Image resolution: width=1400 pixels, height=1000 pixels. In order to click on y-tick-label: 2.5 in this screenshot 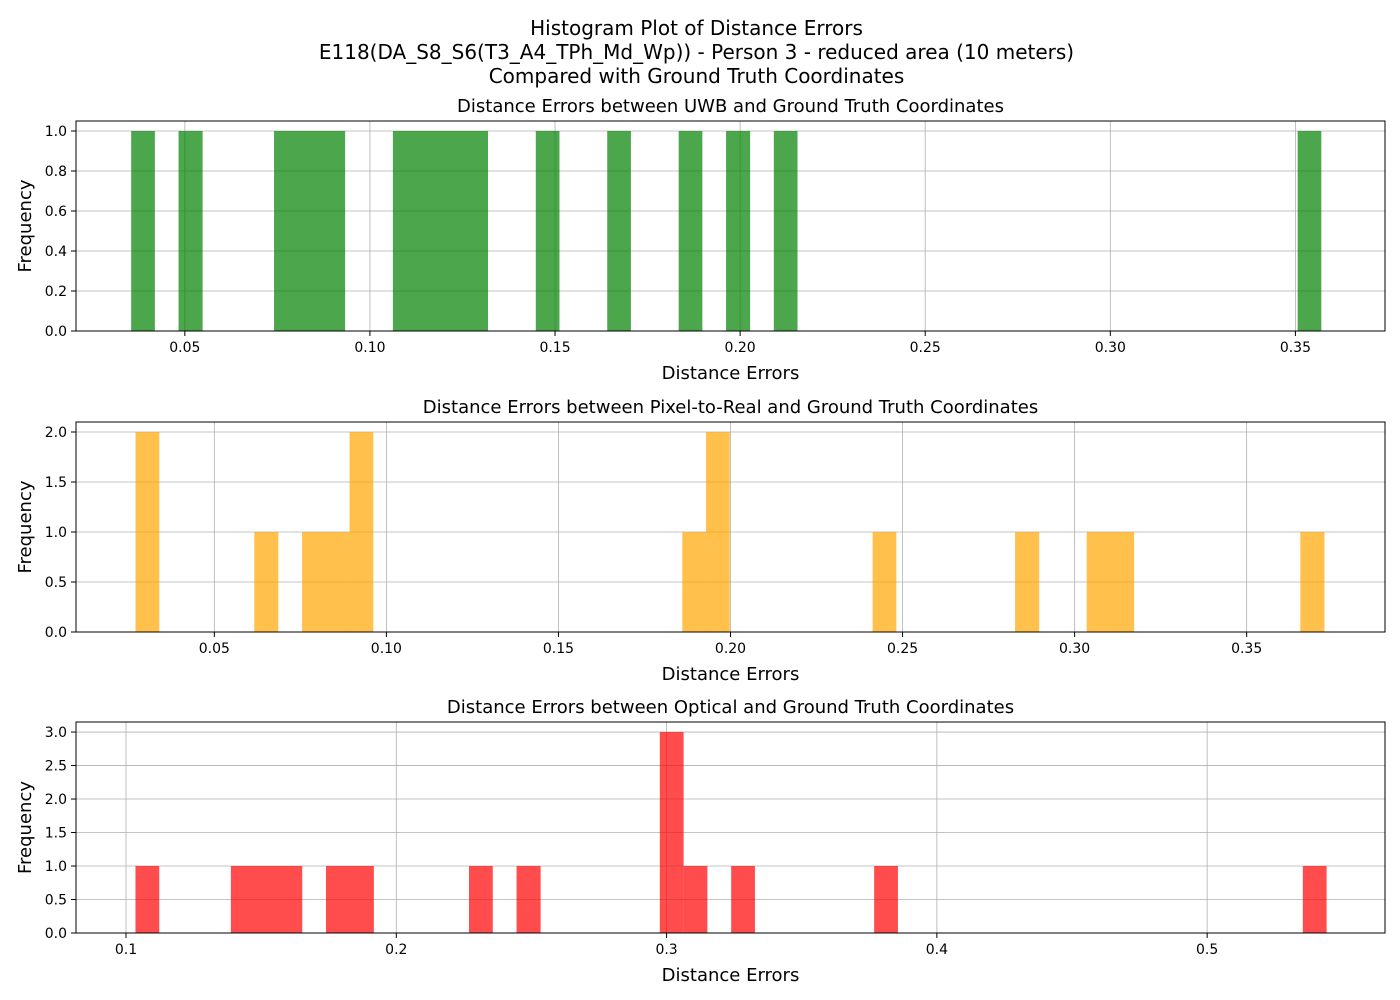, I will do `click(56, 767)`.